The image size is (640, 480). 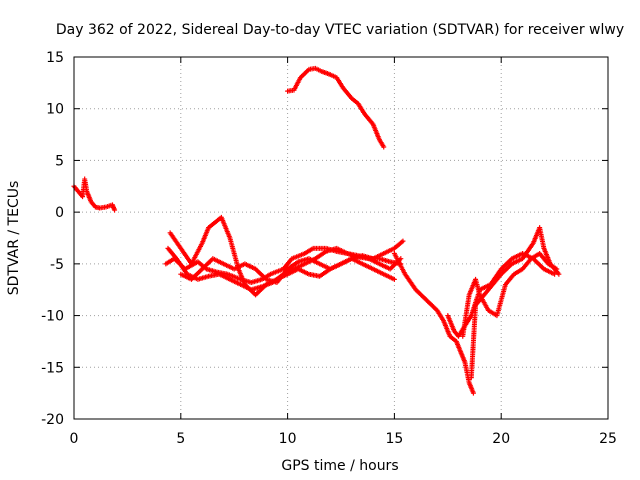 I want to click on y-tick-label: 10, so click(x=55, y=110).